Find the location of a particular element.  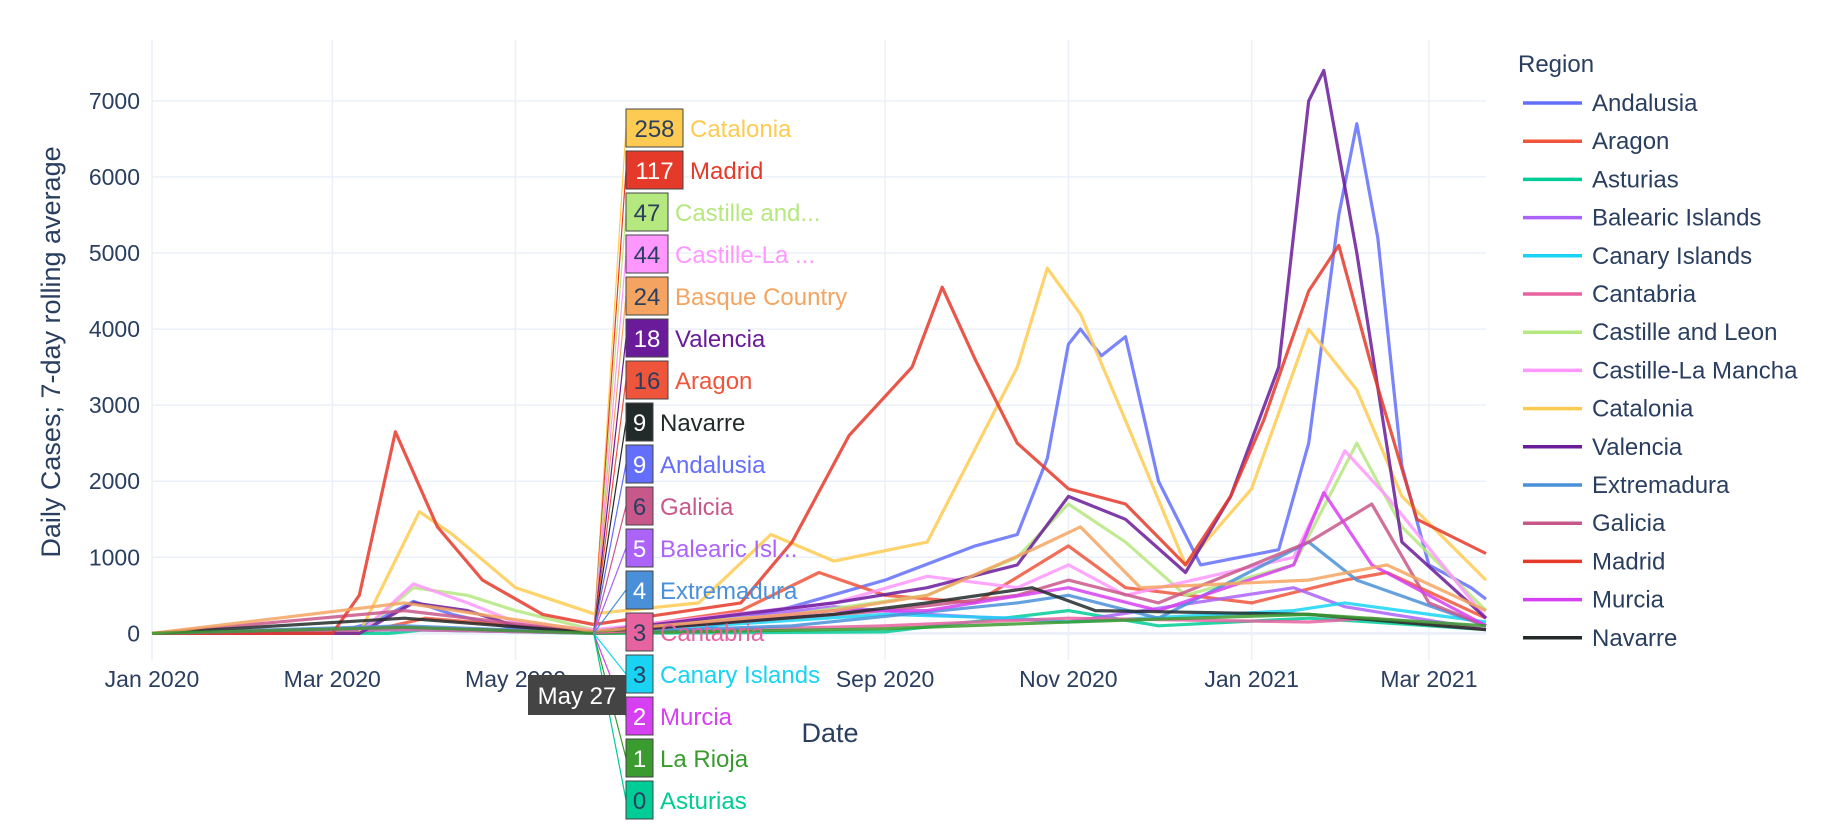

hover-item: 117 Madrid is located at coordinates (678, 392).